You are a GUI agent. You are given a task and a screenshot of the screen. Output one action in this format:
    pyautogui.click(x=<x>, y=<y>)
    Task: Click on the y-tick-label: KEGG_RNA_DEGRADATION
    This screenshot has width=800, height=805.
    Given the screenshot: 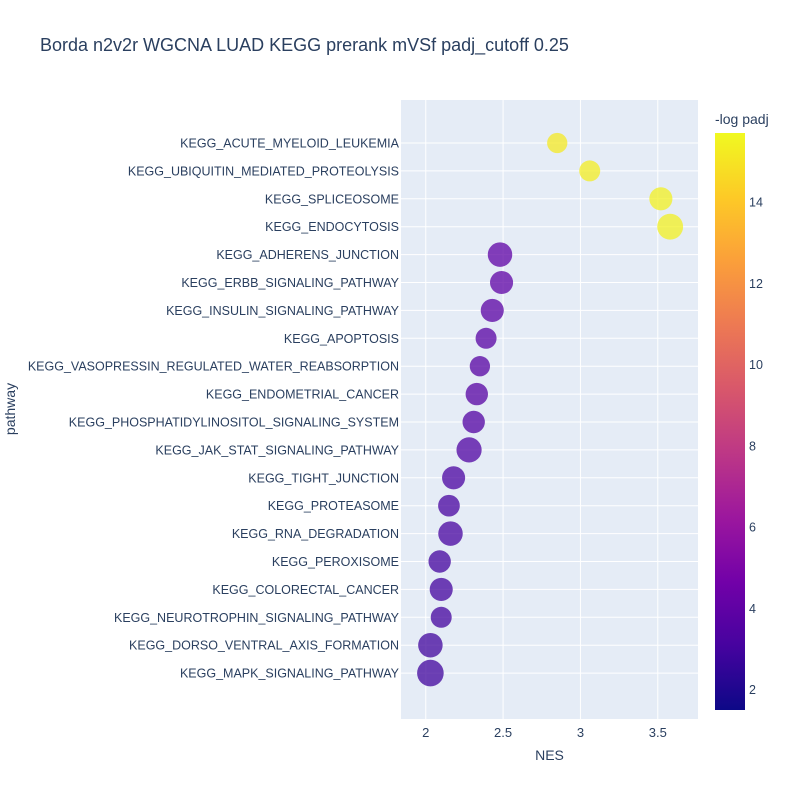 What is the action you would take?
    pyautogui.click(x=315, y=534)
    